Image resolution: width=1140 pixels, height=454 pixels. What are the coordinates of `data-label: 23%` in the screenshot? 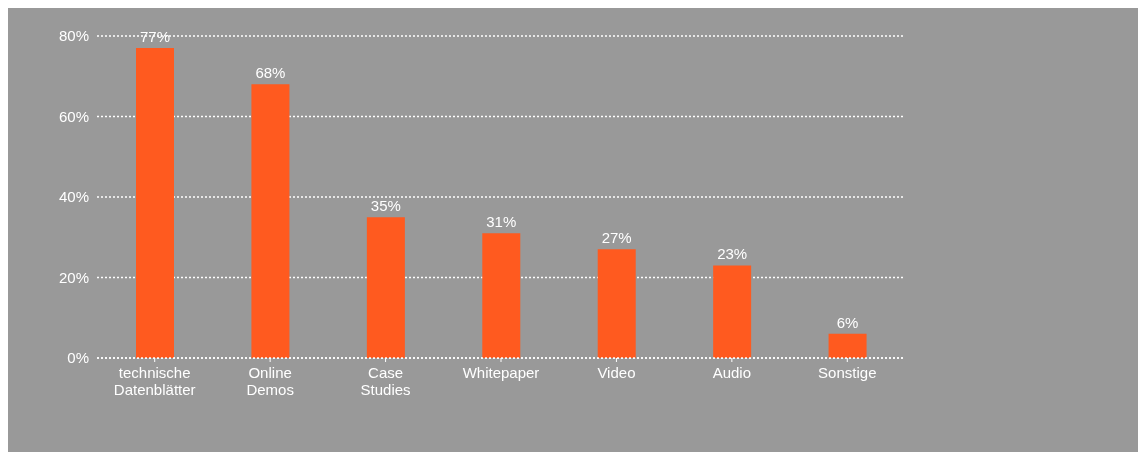 It's located at (732, 254).